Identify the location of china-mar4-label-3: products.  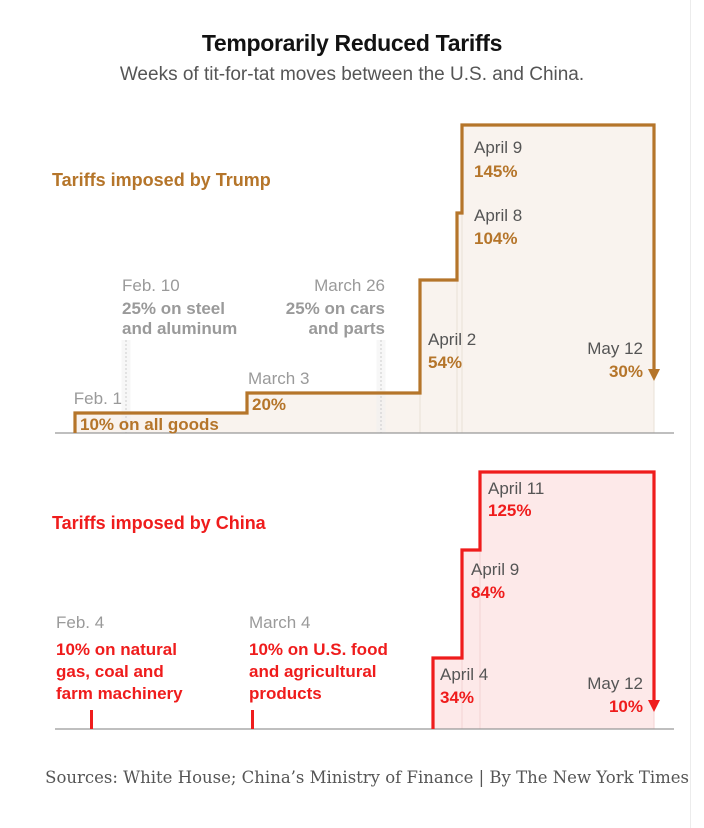
(285, 693).